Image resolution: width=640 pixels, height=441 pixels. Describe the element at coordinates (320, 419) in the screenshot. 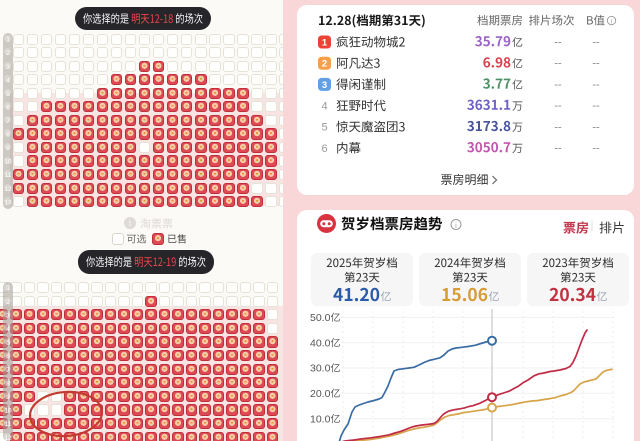

I see `svg-text: 10.0` at that location.